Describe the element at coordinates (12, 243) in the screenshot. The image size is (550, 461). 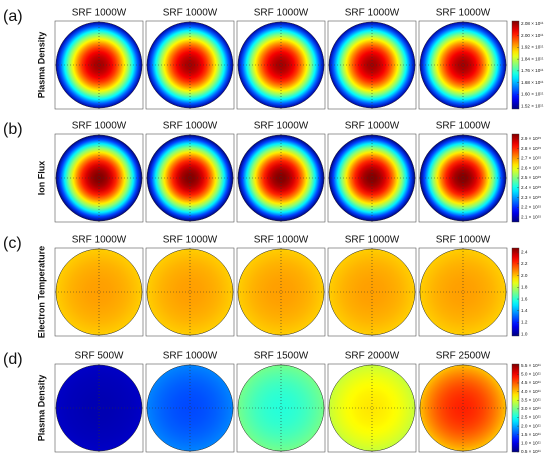
I see `panel-label: (c)` at that location.